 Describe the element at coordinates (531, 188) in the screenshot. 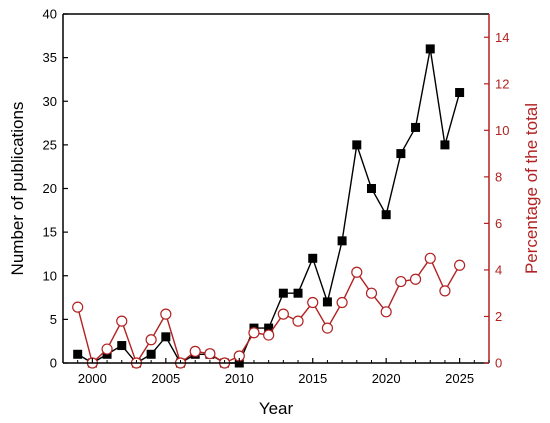

I see `y-axis-right-label: Percentage of the total` at that location.